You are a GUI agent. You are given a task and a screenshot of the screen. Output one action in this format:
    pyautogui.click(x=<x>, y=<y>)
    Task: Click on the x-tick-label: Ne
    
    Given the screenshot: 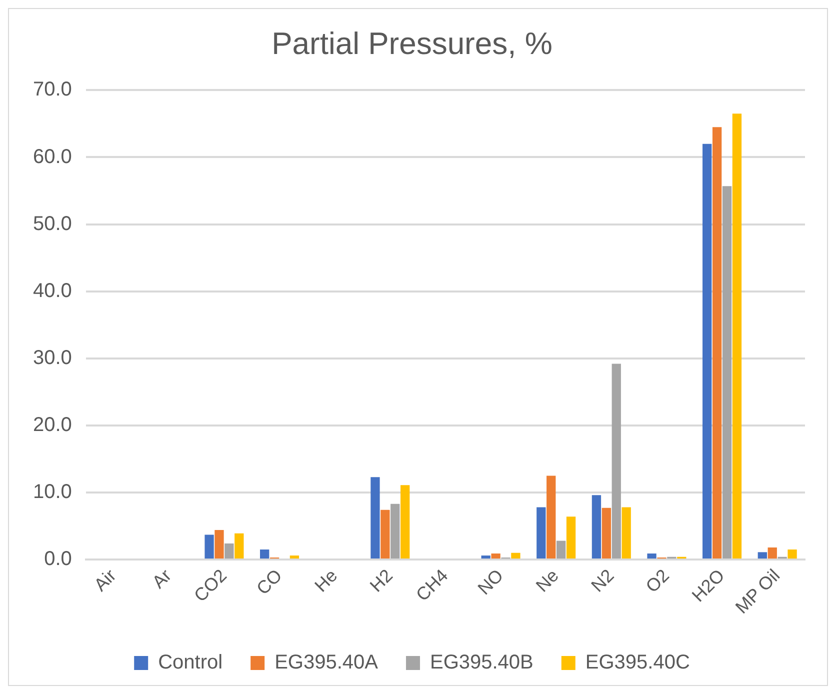 What is the action you would take?
    pyautogui.click(x=547, y=580)
    